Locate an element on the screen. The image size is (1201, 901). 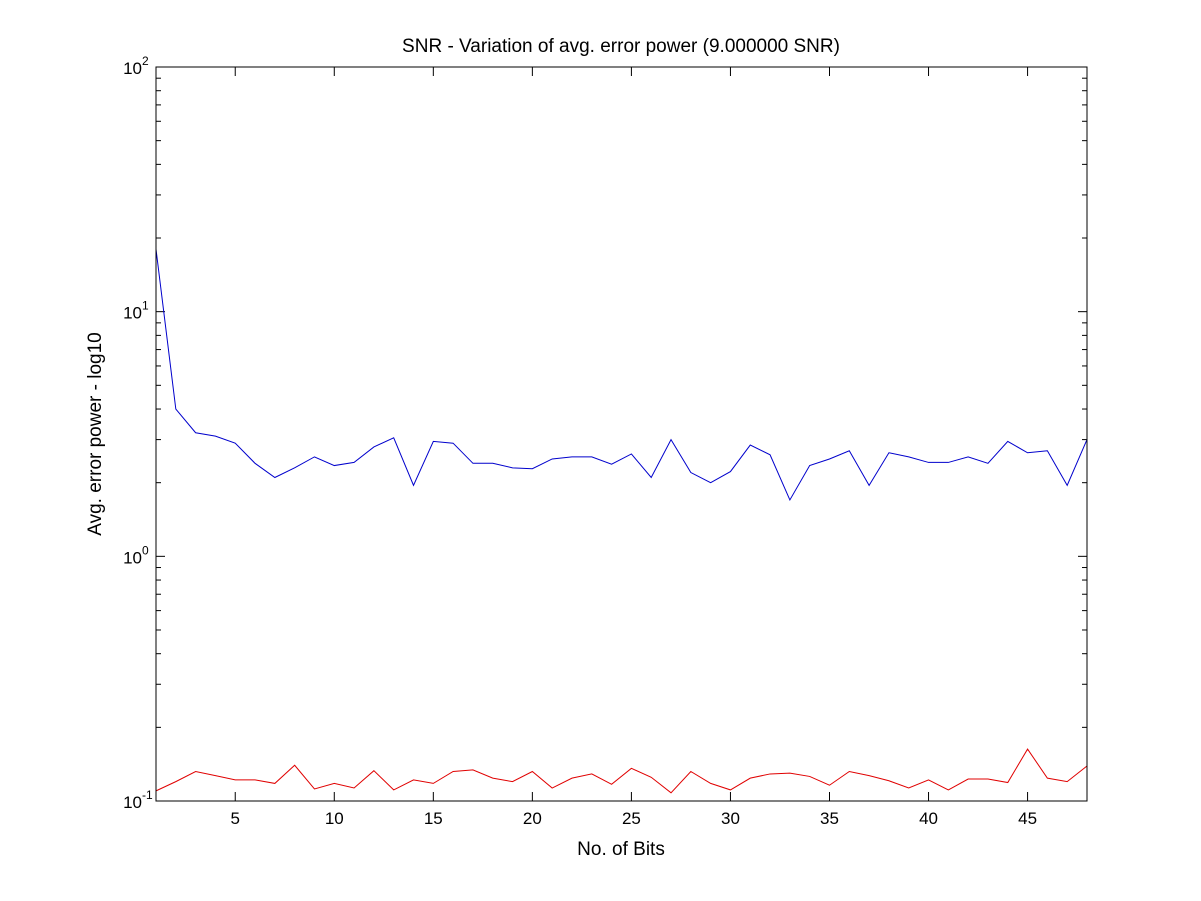
x-tick-labels: 5 10 15 20 25 30 35 40 45 is located at coordinates (633, 818).